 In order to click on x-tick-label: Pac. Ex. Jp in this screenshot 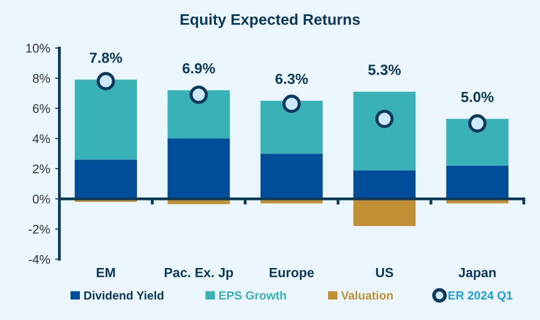, I will do `click(199, 274)`.